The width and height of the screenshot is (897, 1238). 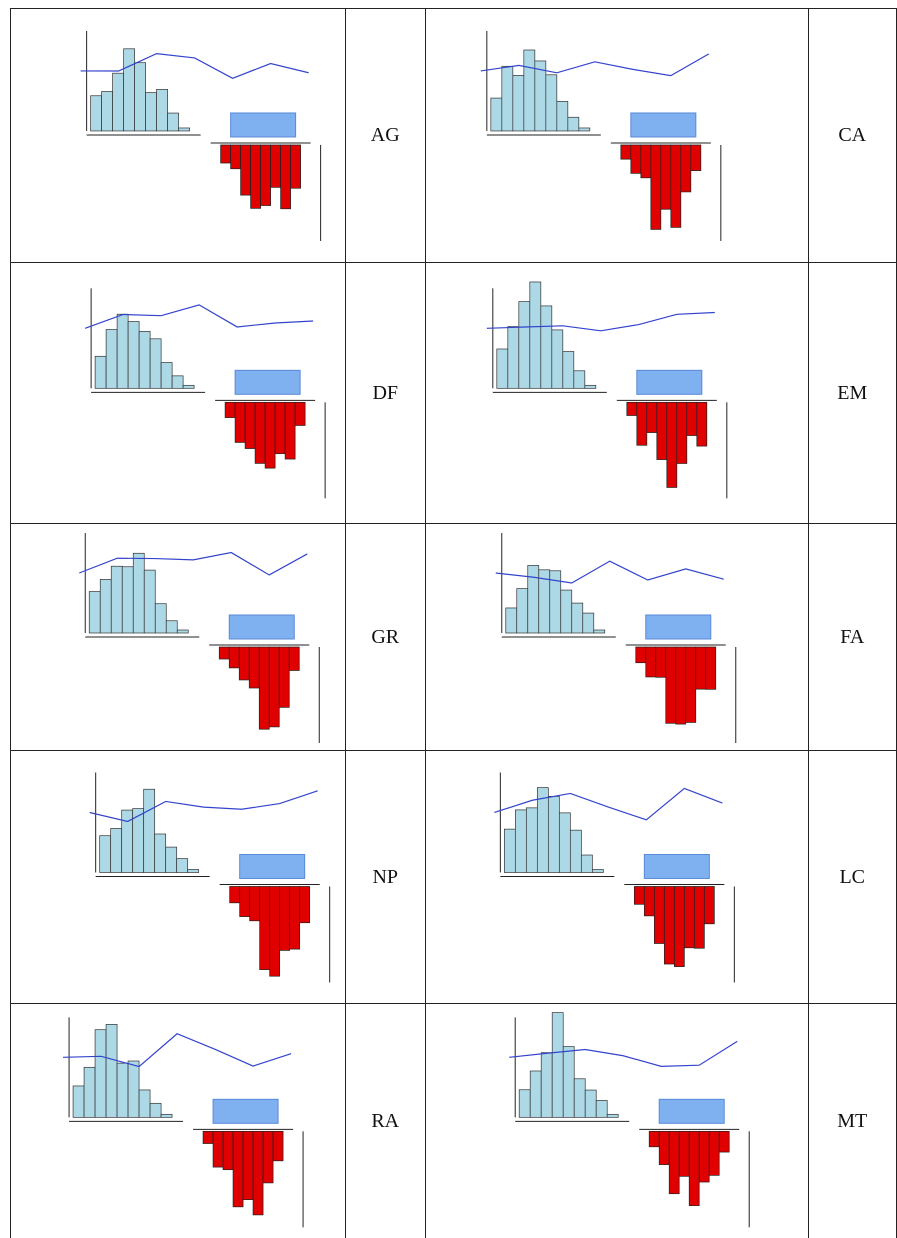 I want to click on label-cell: MT, so click(x=852, y=1120).